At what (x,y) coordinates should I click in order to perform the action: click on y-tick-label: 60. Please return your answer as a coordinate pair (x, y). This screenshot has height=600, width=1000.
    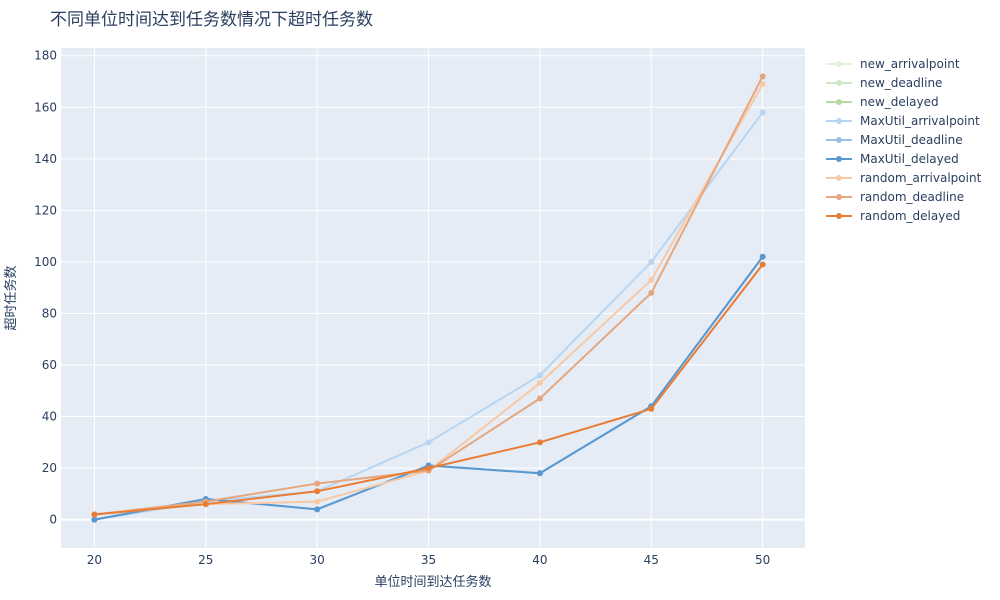
    Looking at the image, I should click on (49, 365).